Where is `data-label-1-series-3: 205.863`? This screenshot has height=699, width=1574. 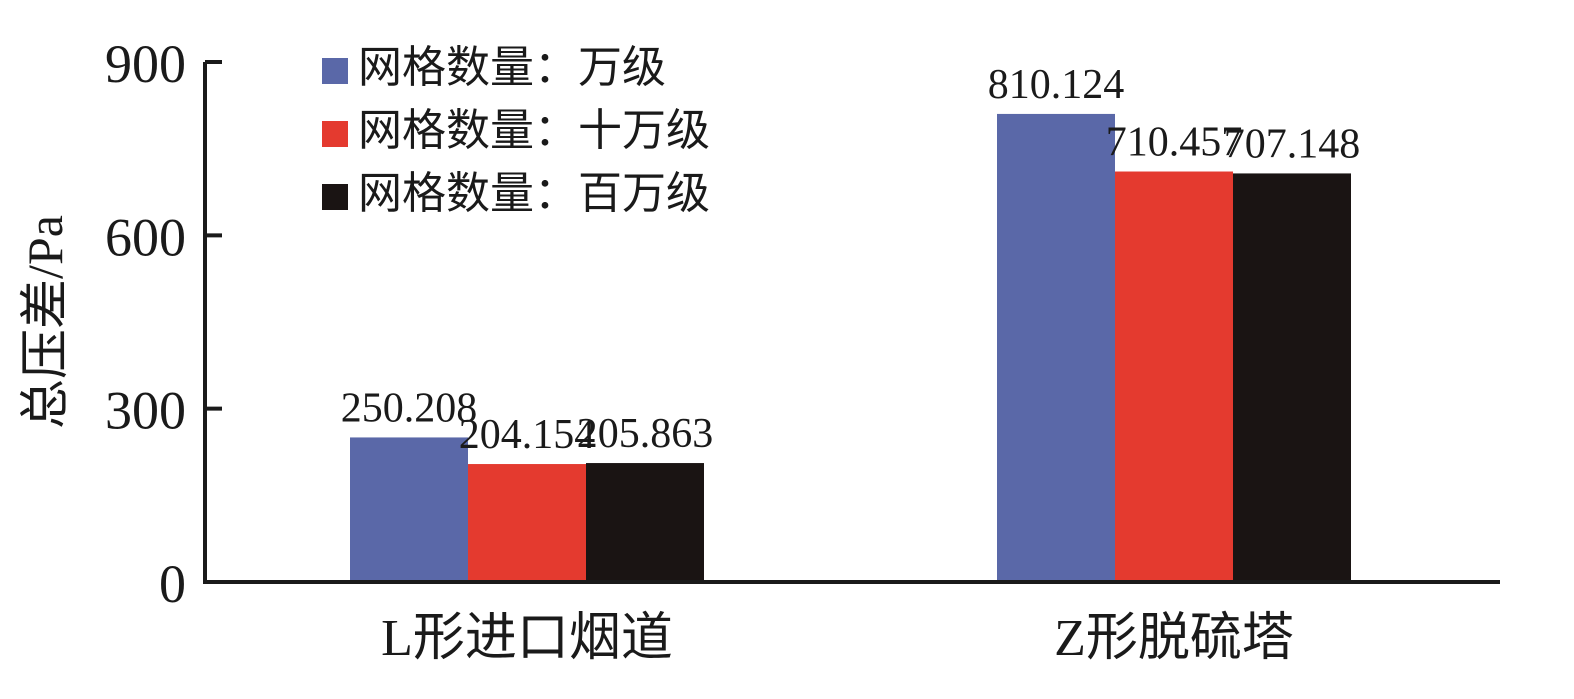 data-label-1-series-3: 205.863 is located at coordinates (645, 434).